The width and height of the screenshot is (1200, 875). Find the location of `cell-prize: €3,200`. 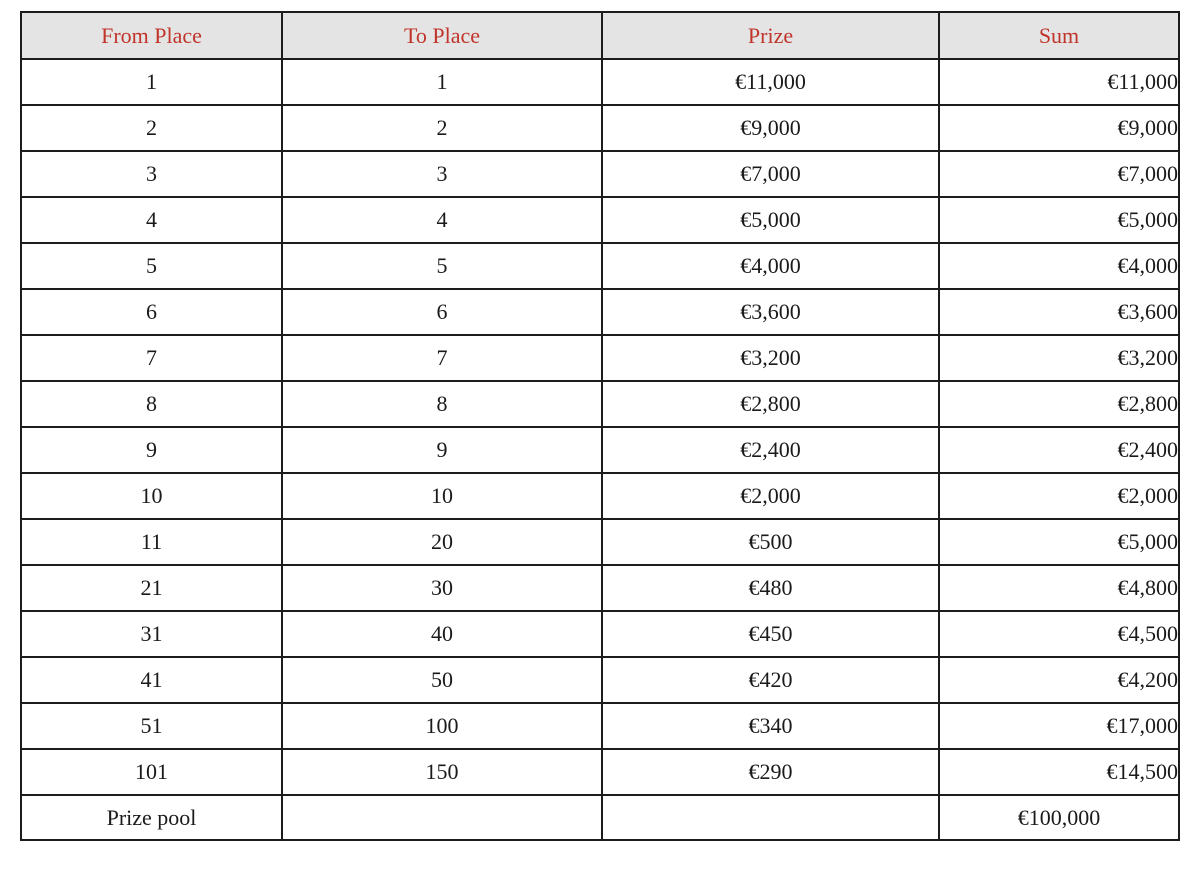

cell-prize: €3,200 is located at coordinates (770, 358).